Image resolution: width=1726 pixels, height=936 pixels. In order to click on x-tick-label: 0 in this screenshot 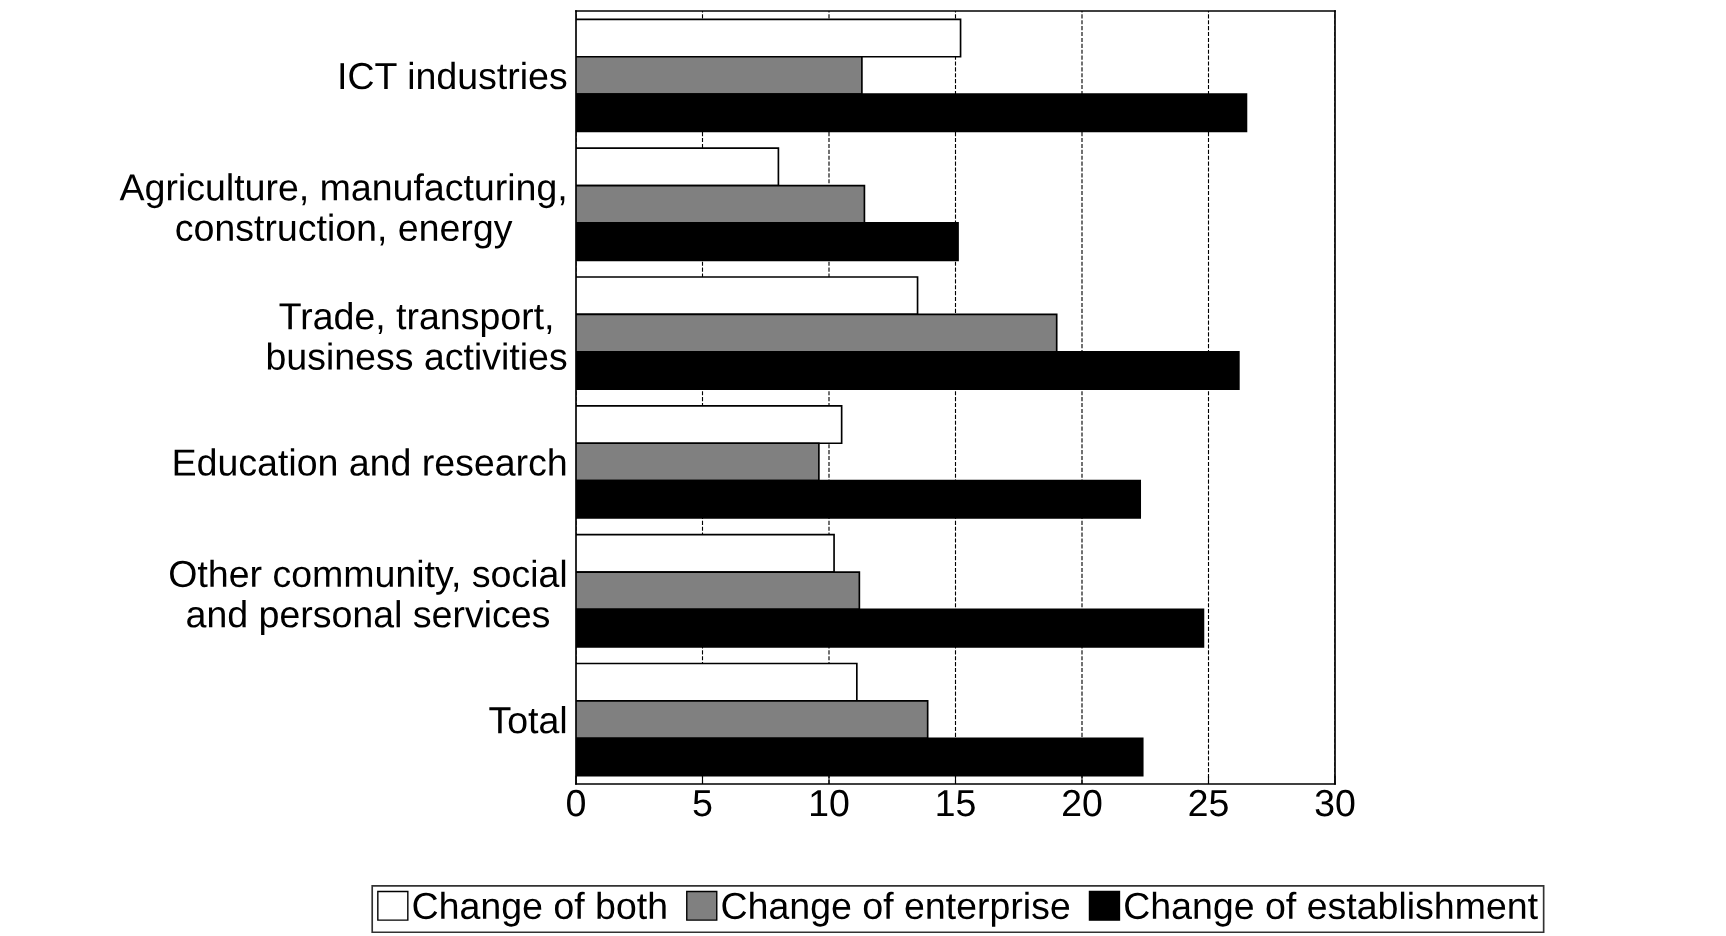, I will do `click(576, 803)`.